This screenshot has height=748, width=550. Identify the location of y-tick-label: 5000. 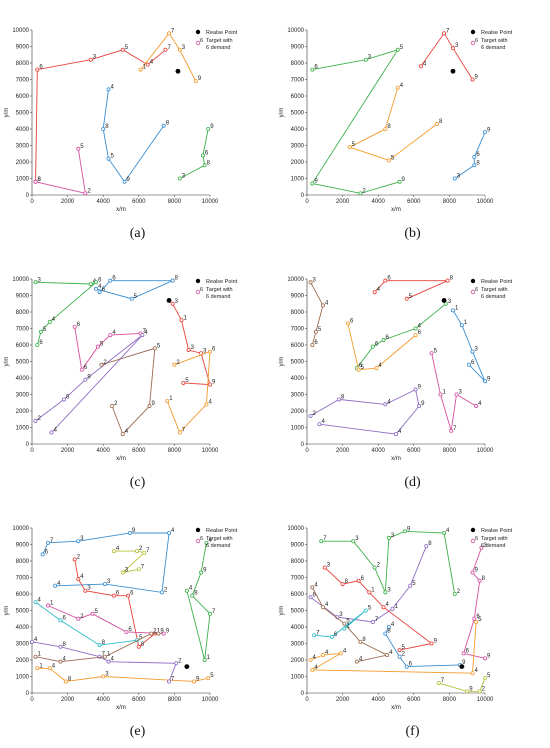
(298, 114).